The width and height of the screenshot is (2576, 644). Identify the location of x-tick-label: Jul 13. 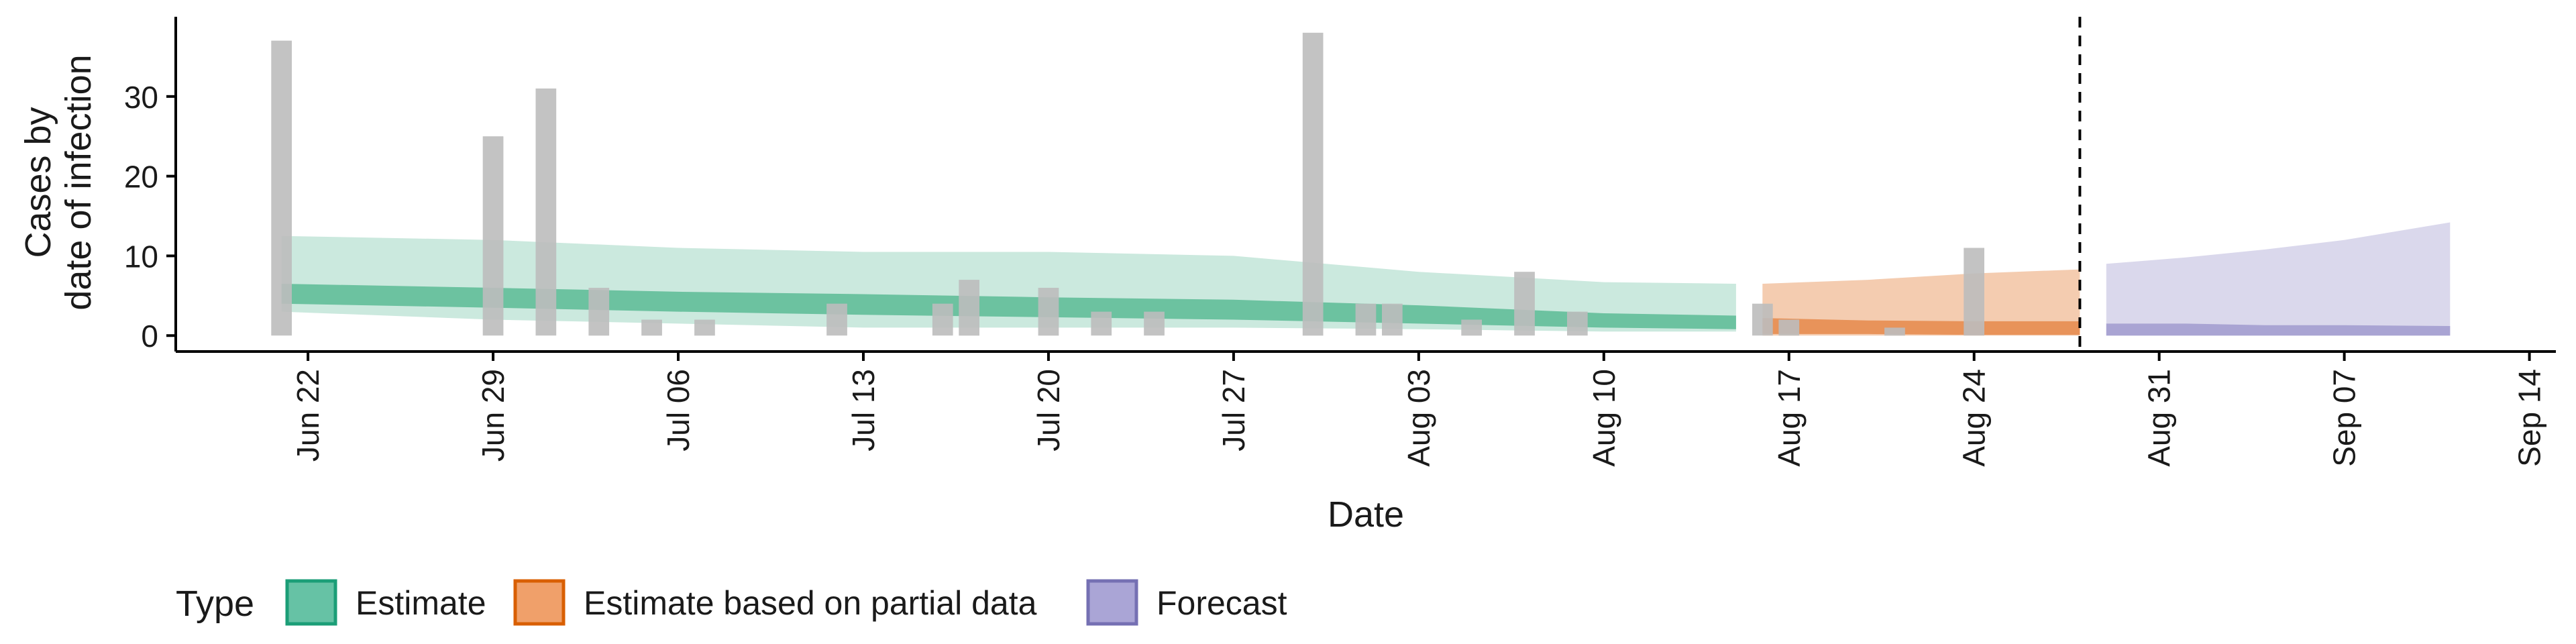
(863, 410).